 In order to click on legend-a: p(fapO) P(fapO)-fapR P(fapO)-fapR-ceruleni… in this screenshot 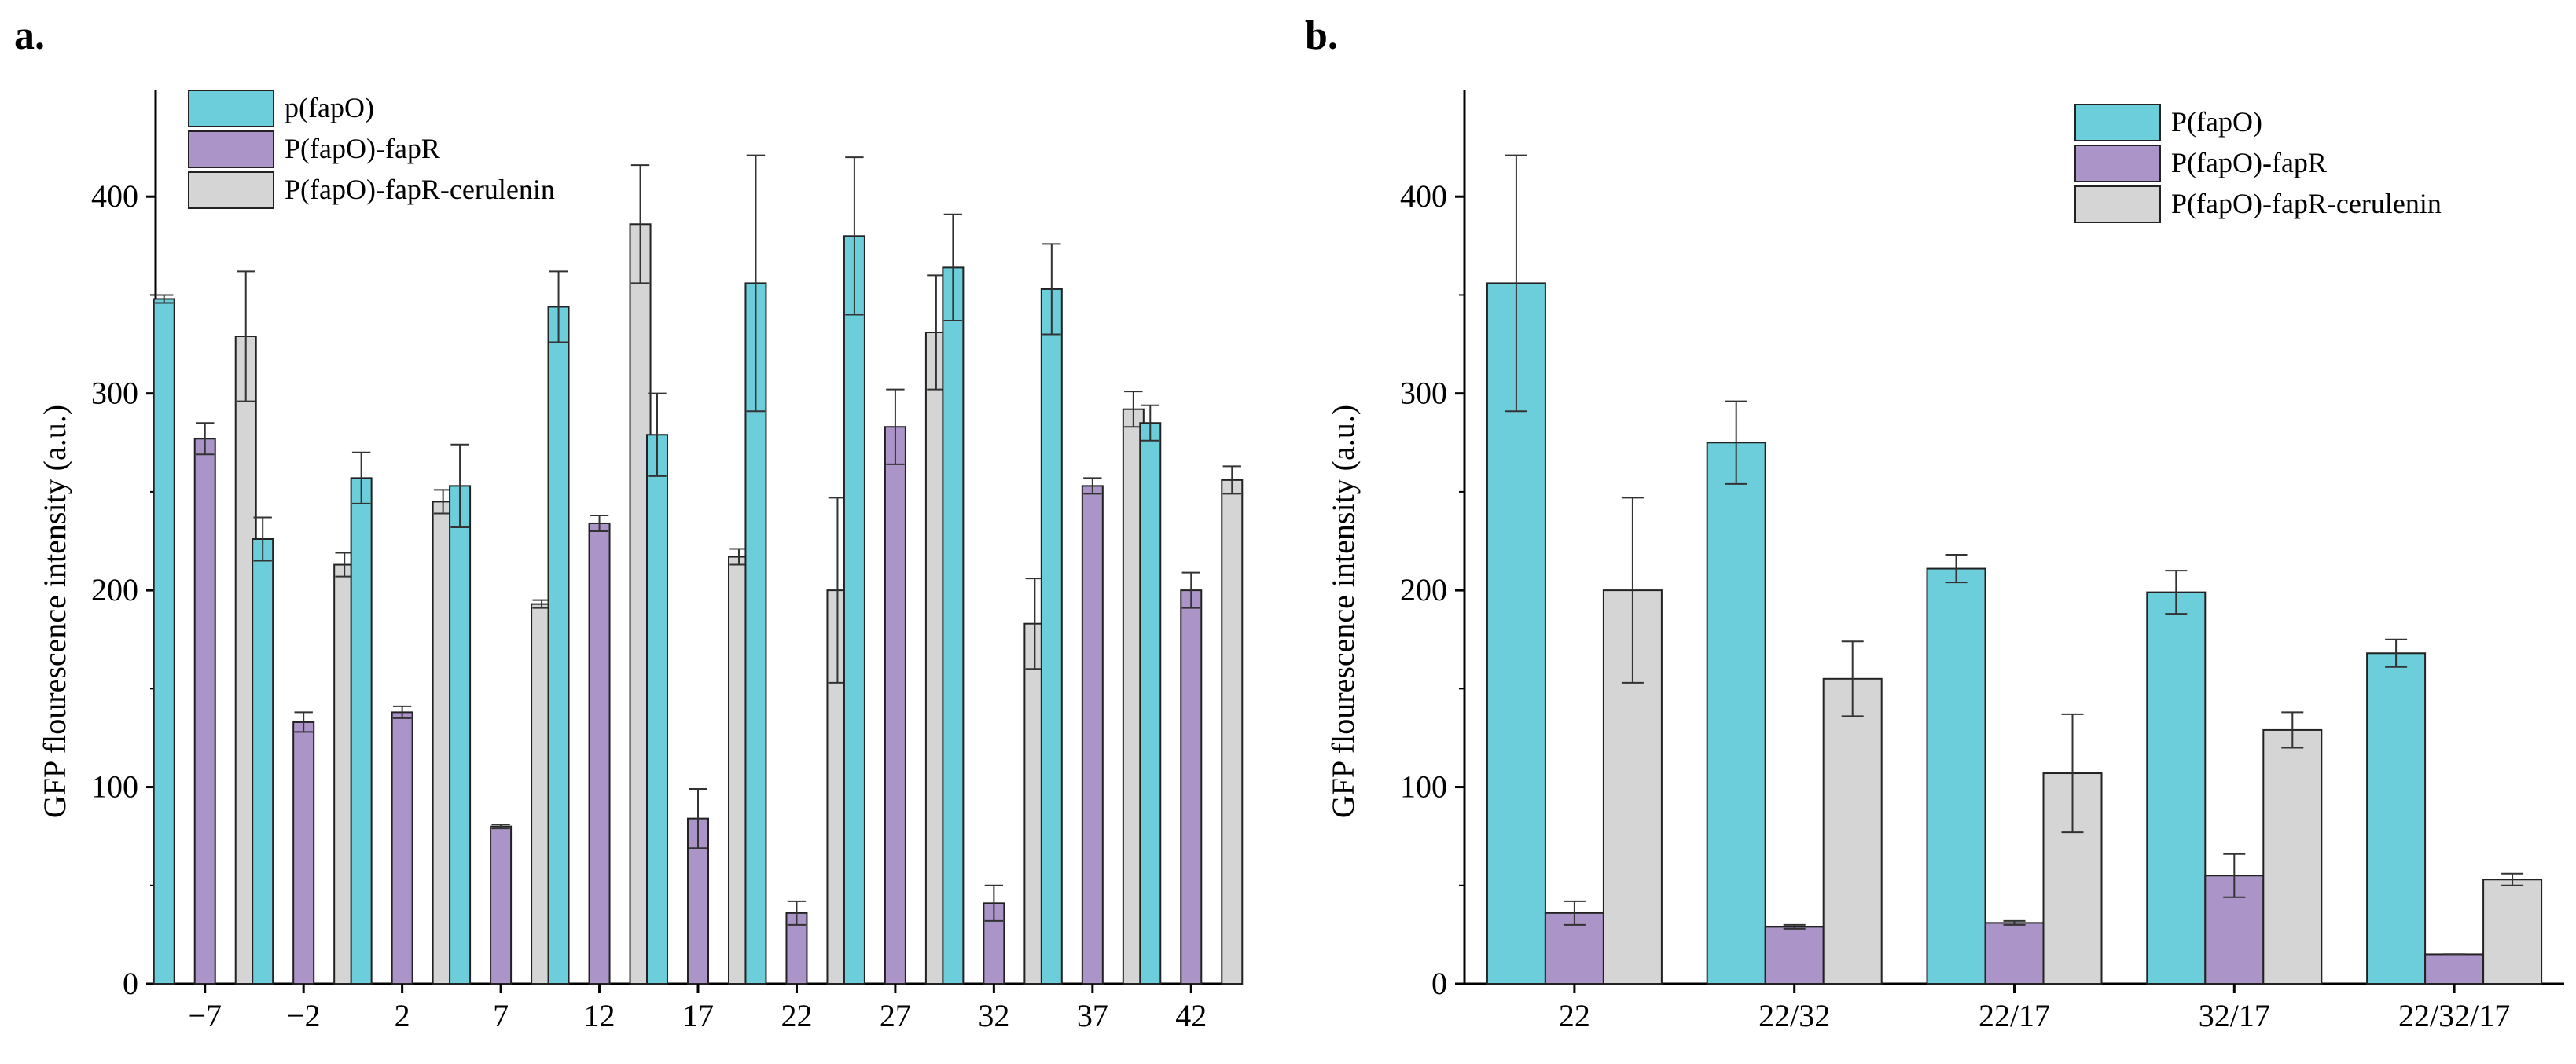, I will do `click(371, 149)`.